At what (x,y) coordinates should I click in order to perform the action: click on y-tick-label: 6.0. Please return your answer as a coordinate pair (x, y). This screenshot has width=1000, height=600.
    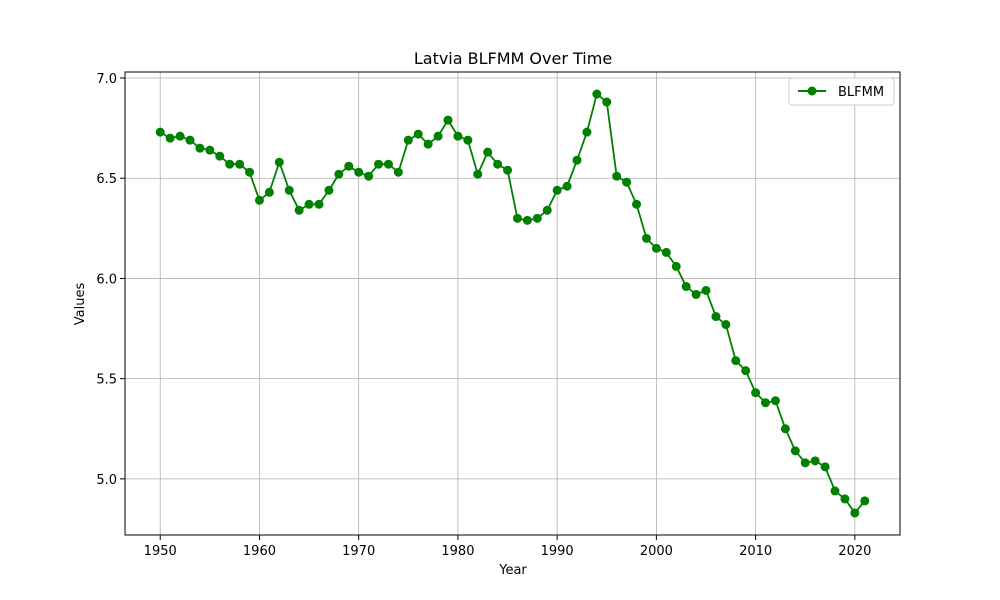
    Looking at the image, I should click on (106, 279).